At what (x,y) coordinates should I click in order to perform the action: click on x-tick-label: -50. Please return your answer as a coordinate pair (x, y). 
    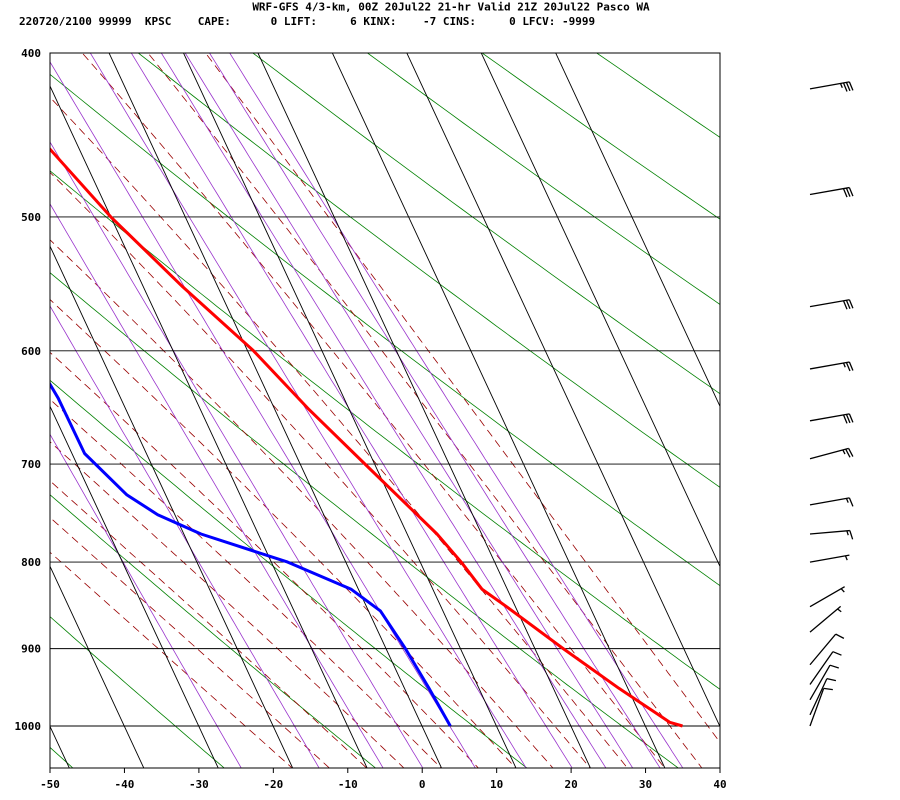
    Looking at the image, I should click on (50, 784).